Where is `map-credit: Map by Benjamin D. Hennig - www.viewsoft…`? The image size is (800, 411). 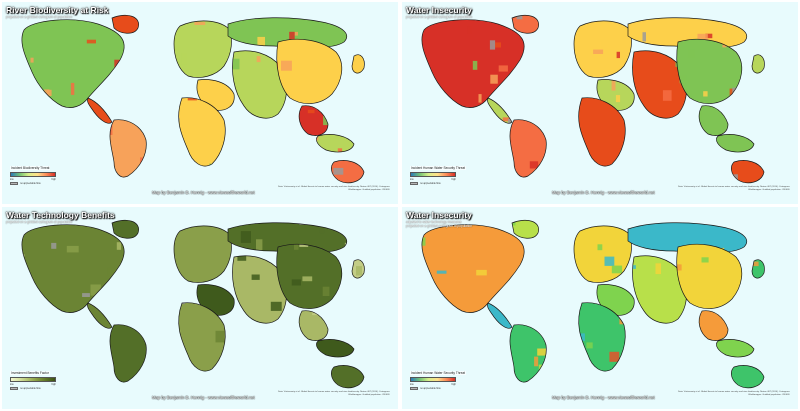
map-credit: Map by Benjamin D. Hennig - www.viewsoft… is located at coordinates (603, 397).